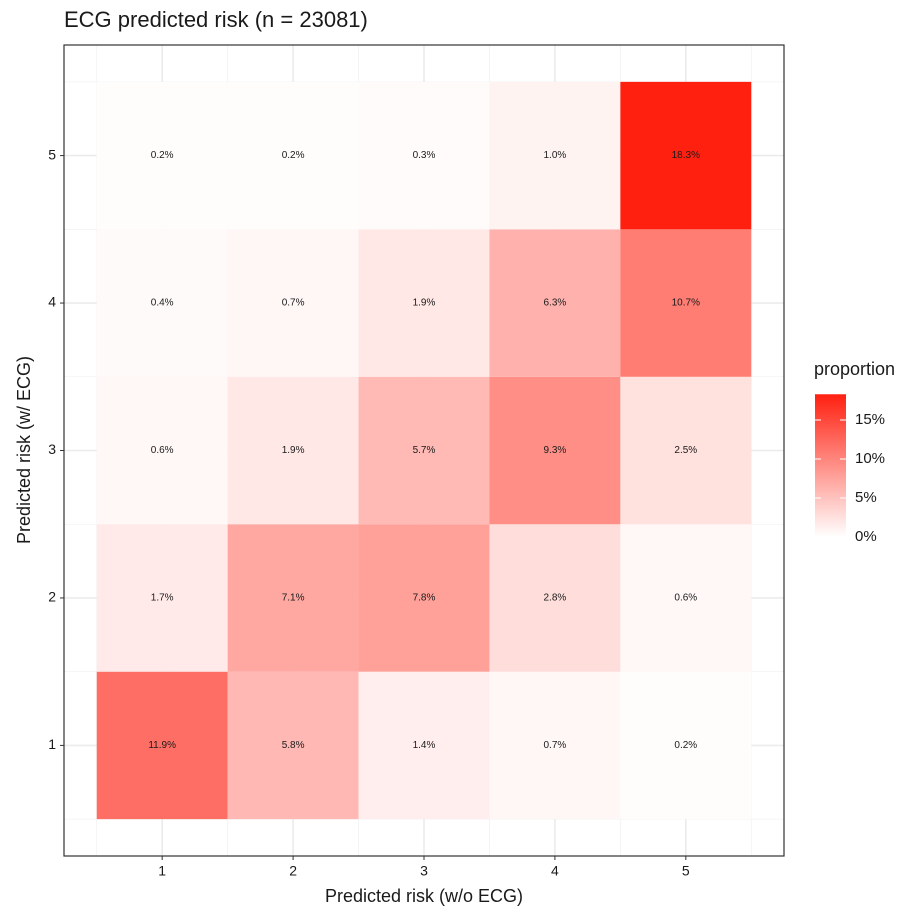 This screenshot has width=909, height=912. Describe the element at coordinates (854, 369) in the screenshot. I see `legend-title: proportion` at that location.